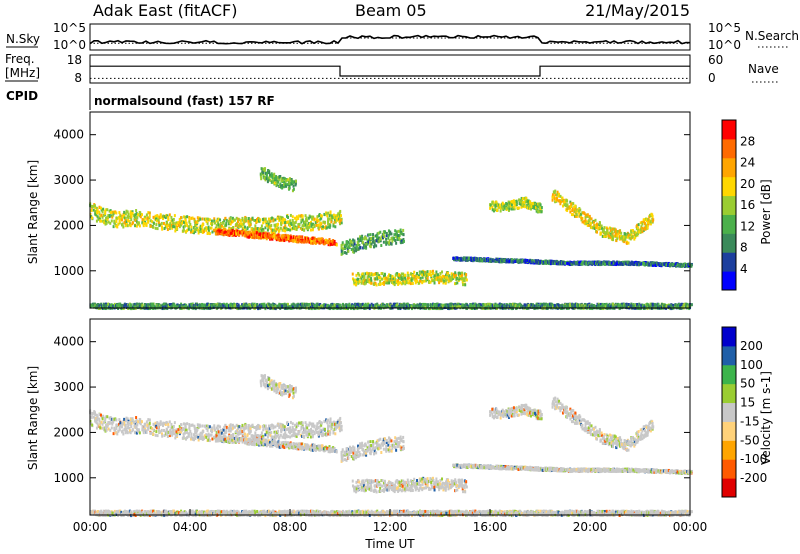 The image size is (800, 554). What do you see at coordinates (165, 10) in the screenshot?
I see `station-title: Adak East (fitACF)` at bounding box center [165, 10].